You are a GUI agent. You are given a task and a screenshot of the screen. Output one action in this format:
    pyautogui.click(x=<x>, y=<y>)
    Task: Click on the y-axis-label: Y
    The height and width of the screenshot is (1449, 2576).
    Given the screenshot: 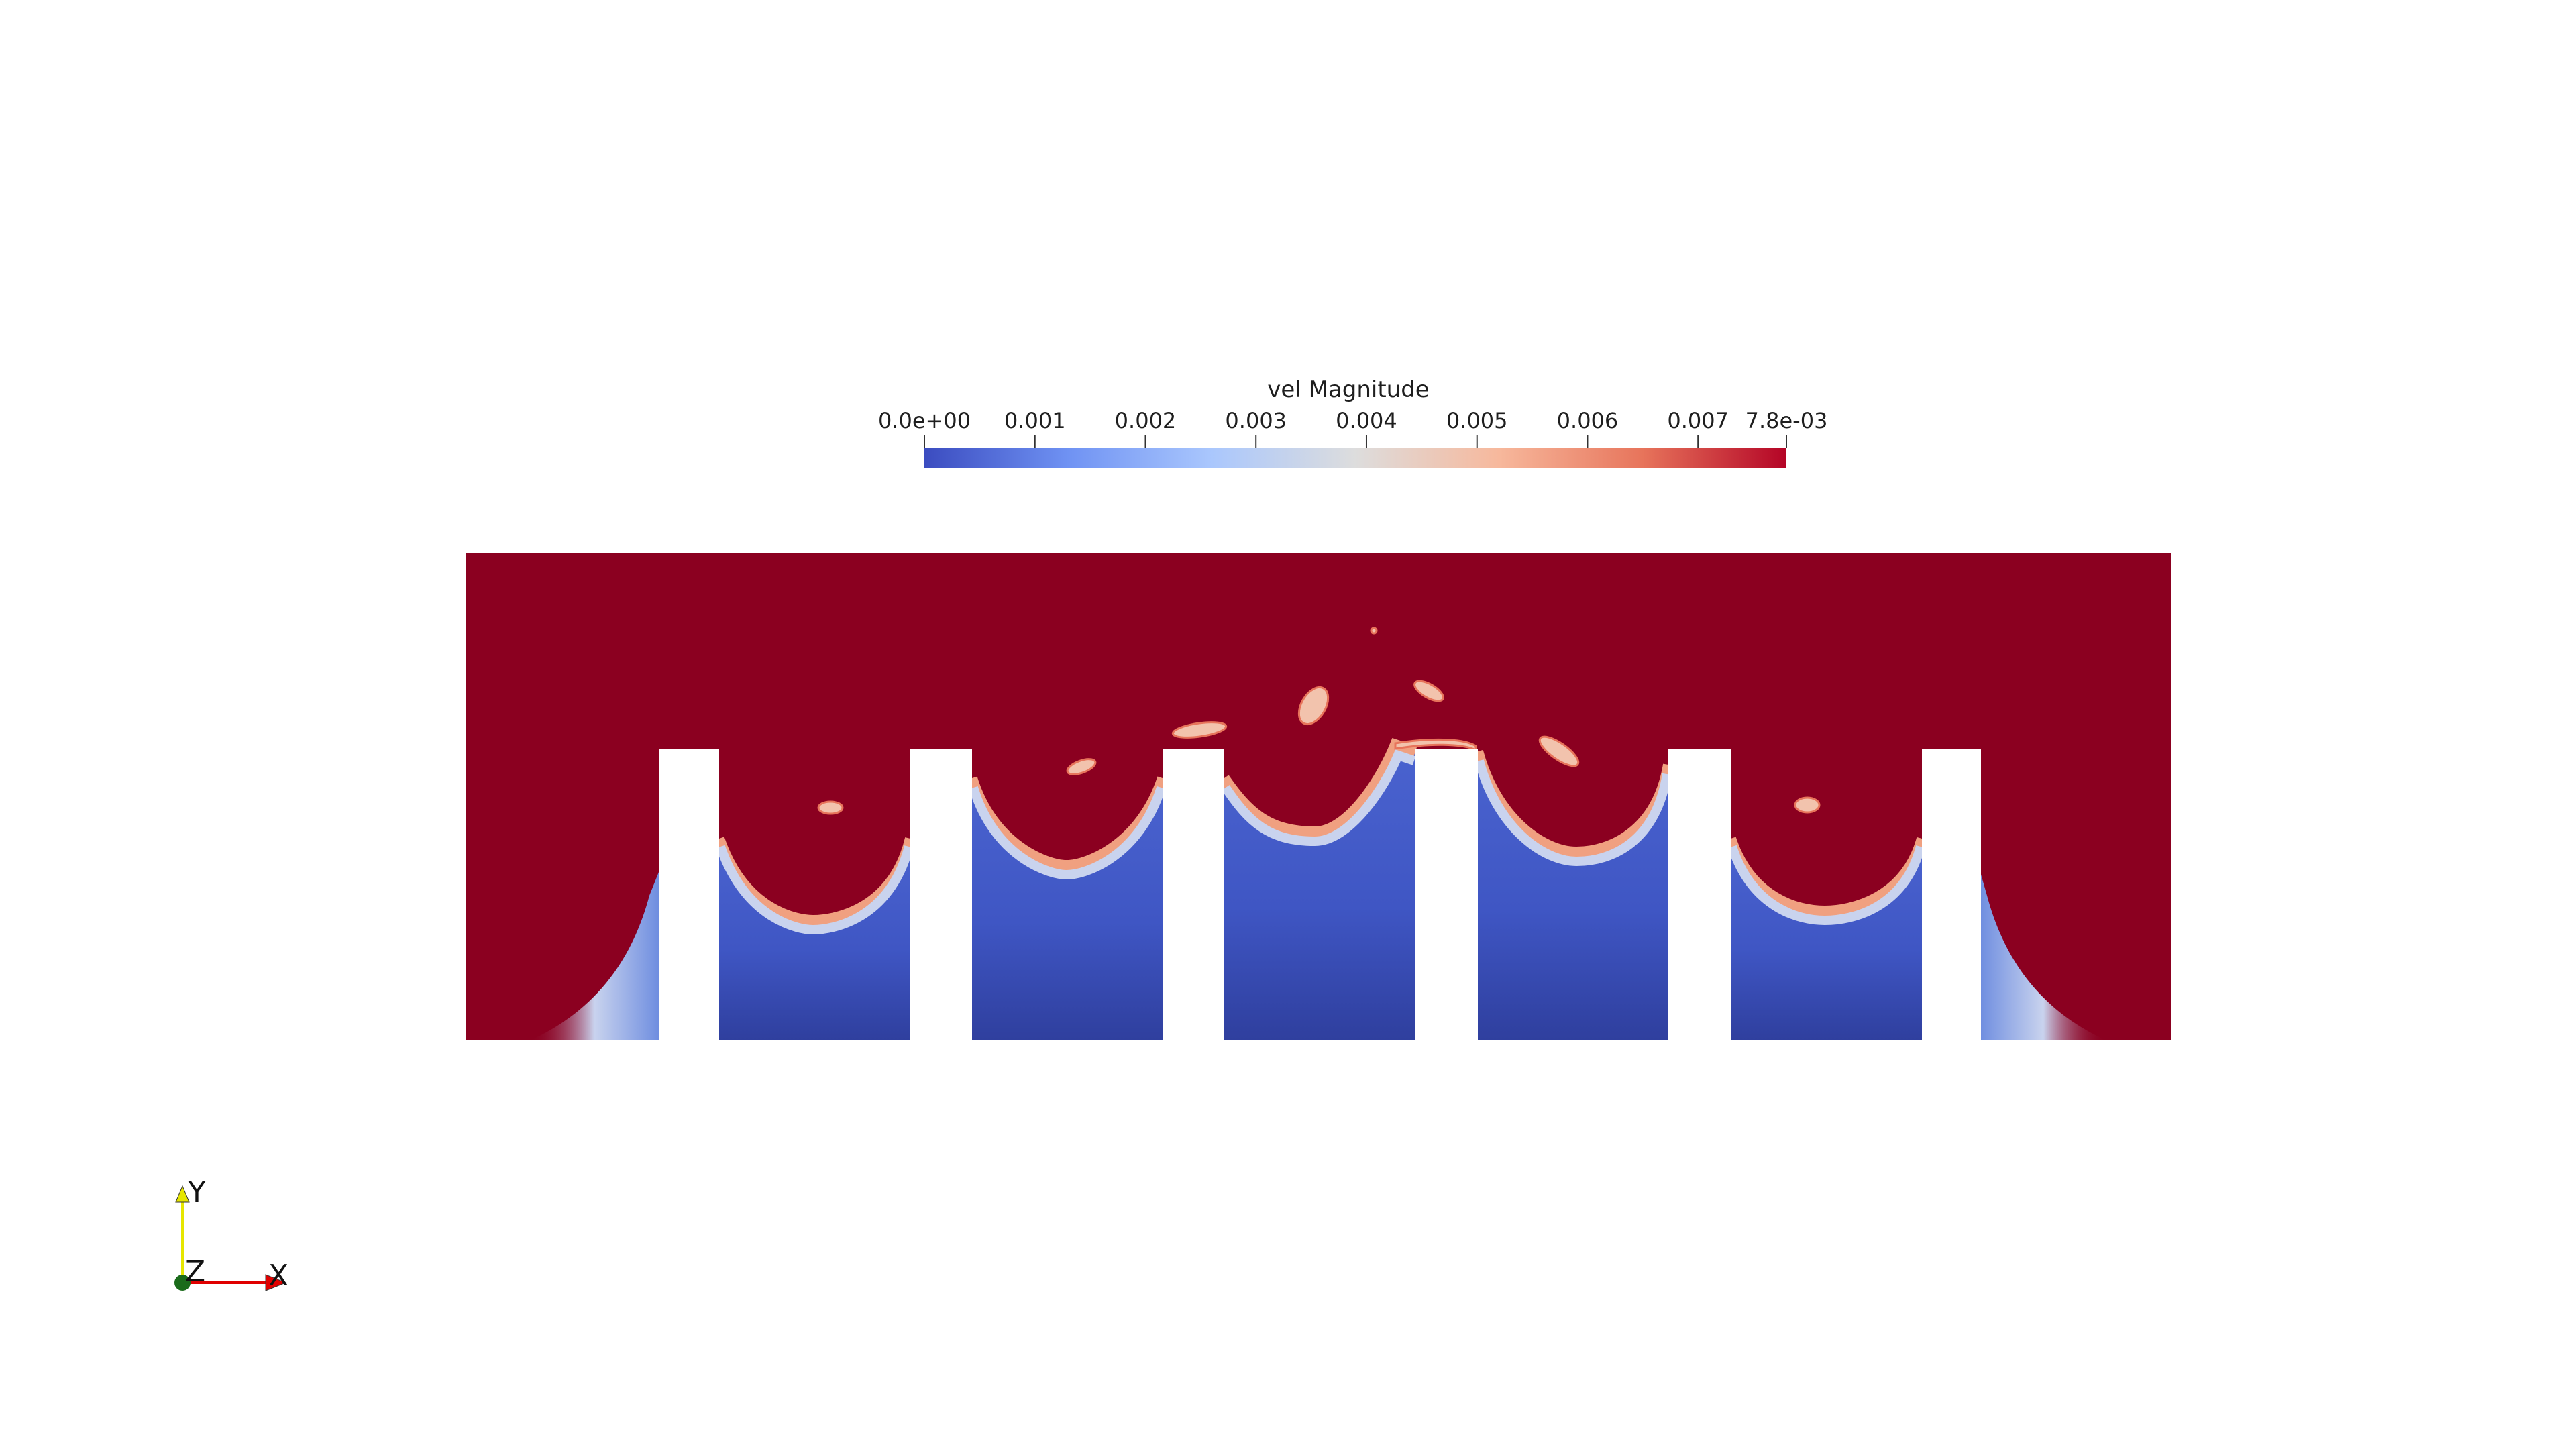 What is the action you would take?
    pyautogui.click(x=196, y=1192)
    